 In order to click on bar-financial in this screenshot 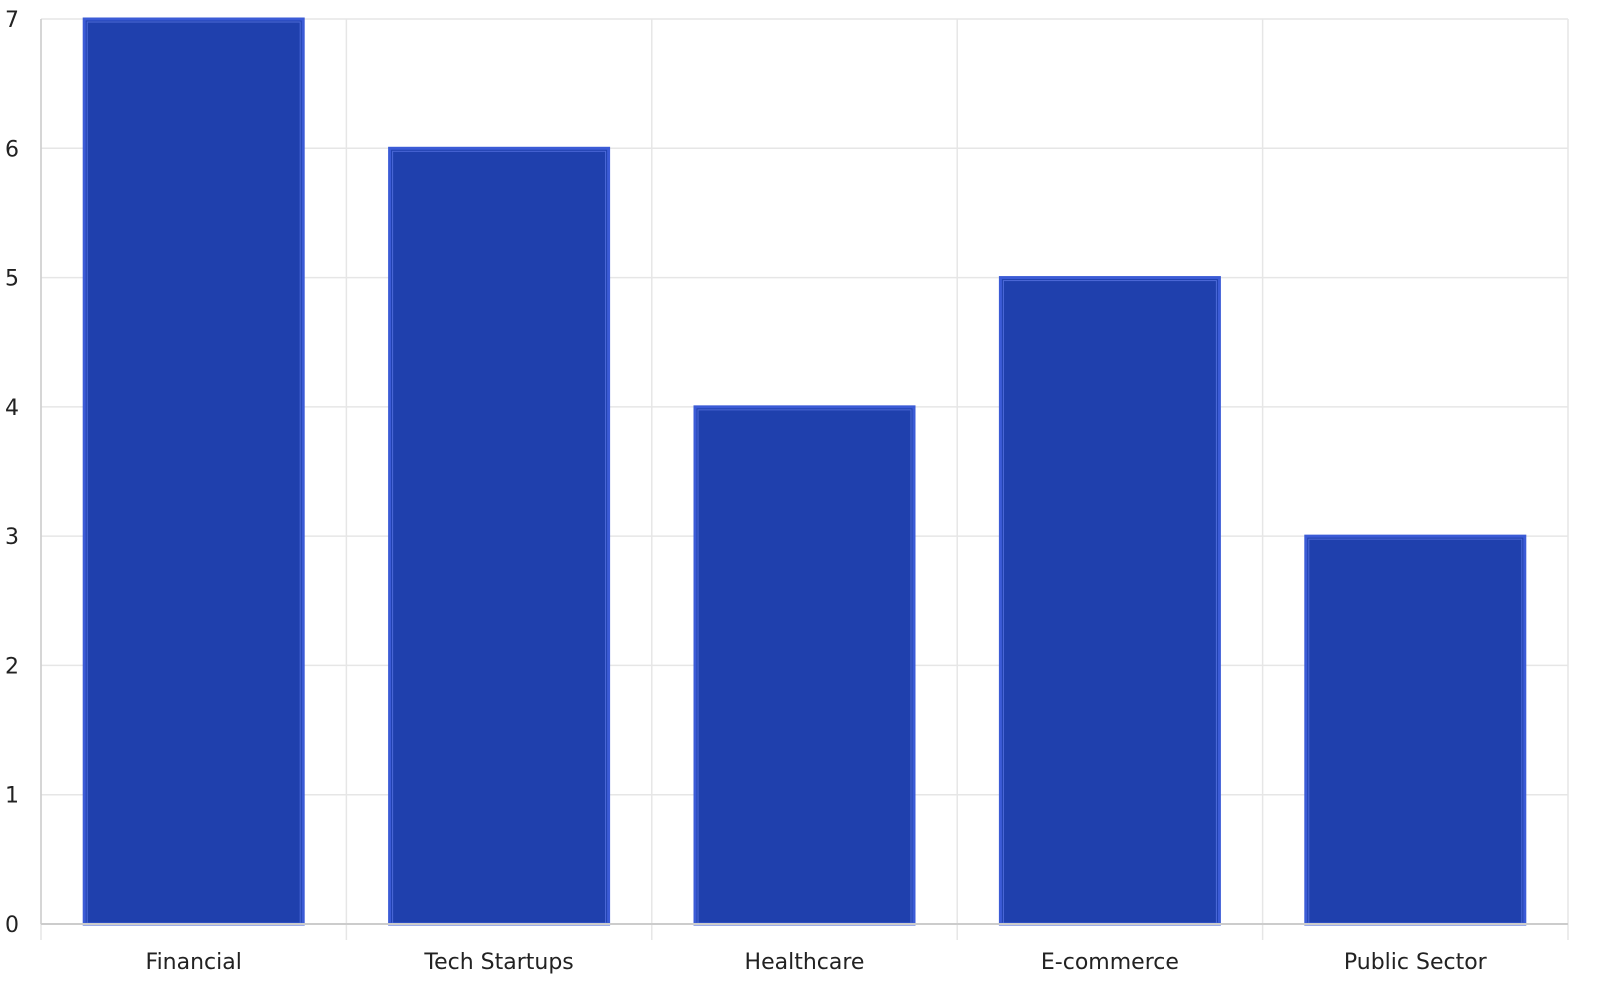, I will do `click(193, 471)`.